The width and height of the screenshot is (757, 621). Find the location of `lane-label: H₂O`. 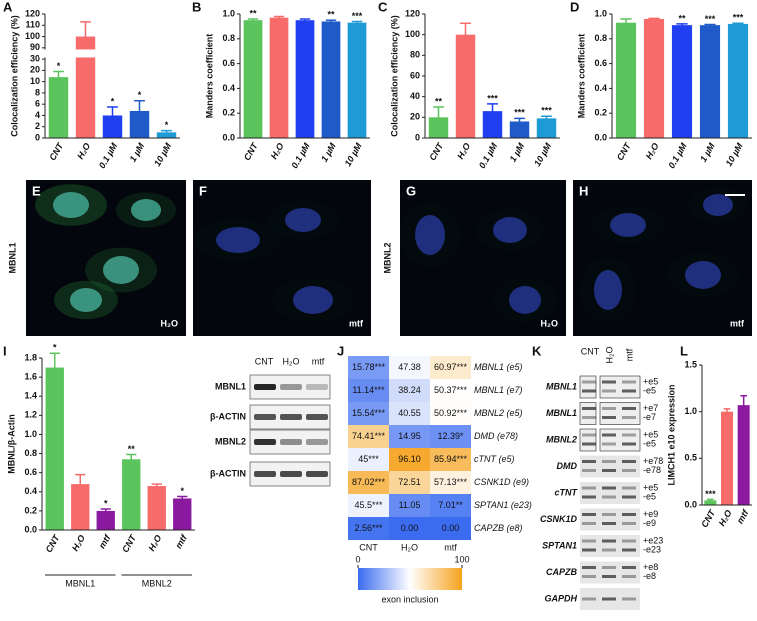

lane-label: H₂O is located at coordinates (291, 361).